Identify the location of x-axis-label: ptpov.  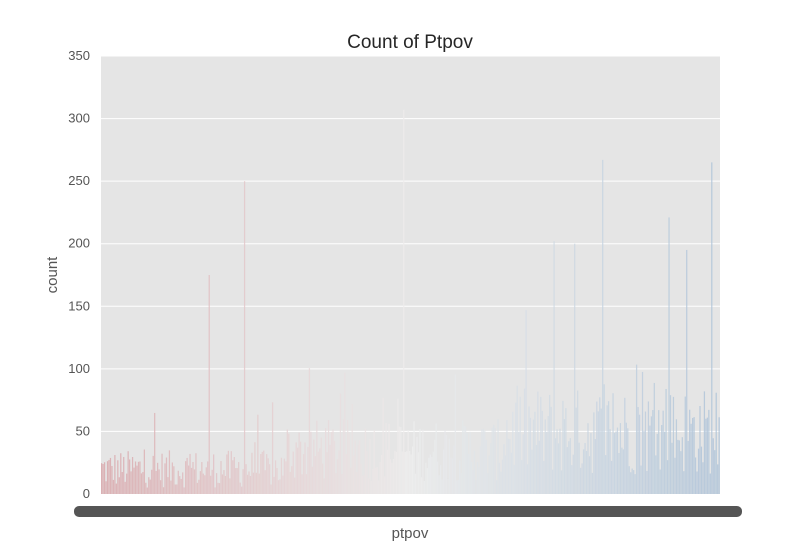
(410, 533).